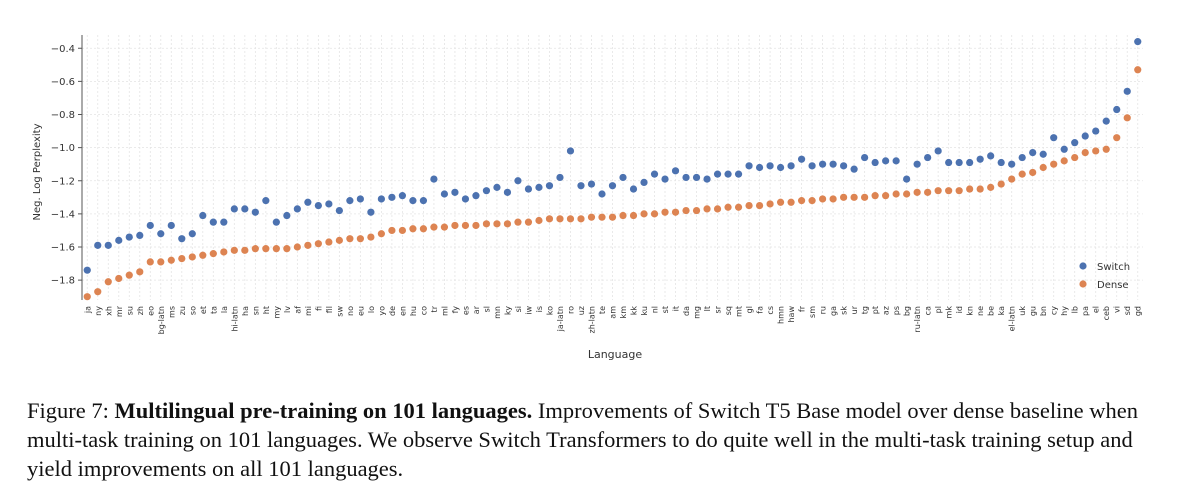  I want to click on x-tick-label: ja-latn, so click(560, 319).